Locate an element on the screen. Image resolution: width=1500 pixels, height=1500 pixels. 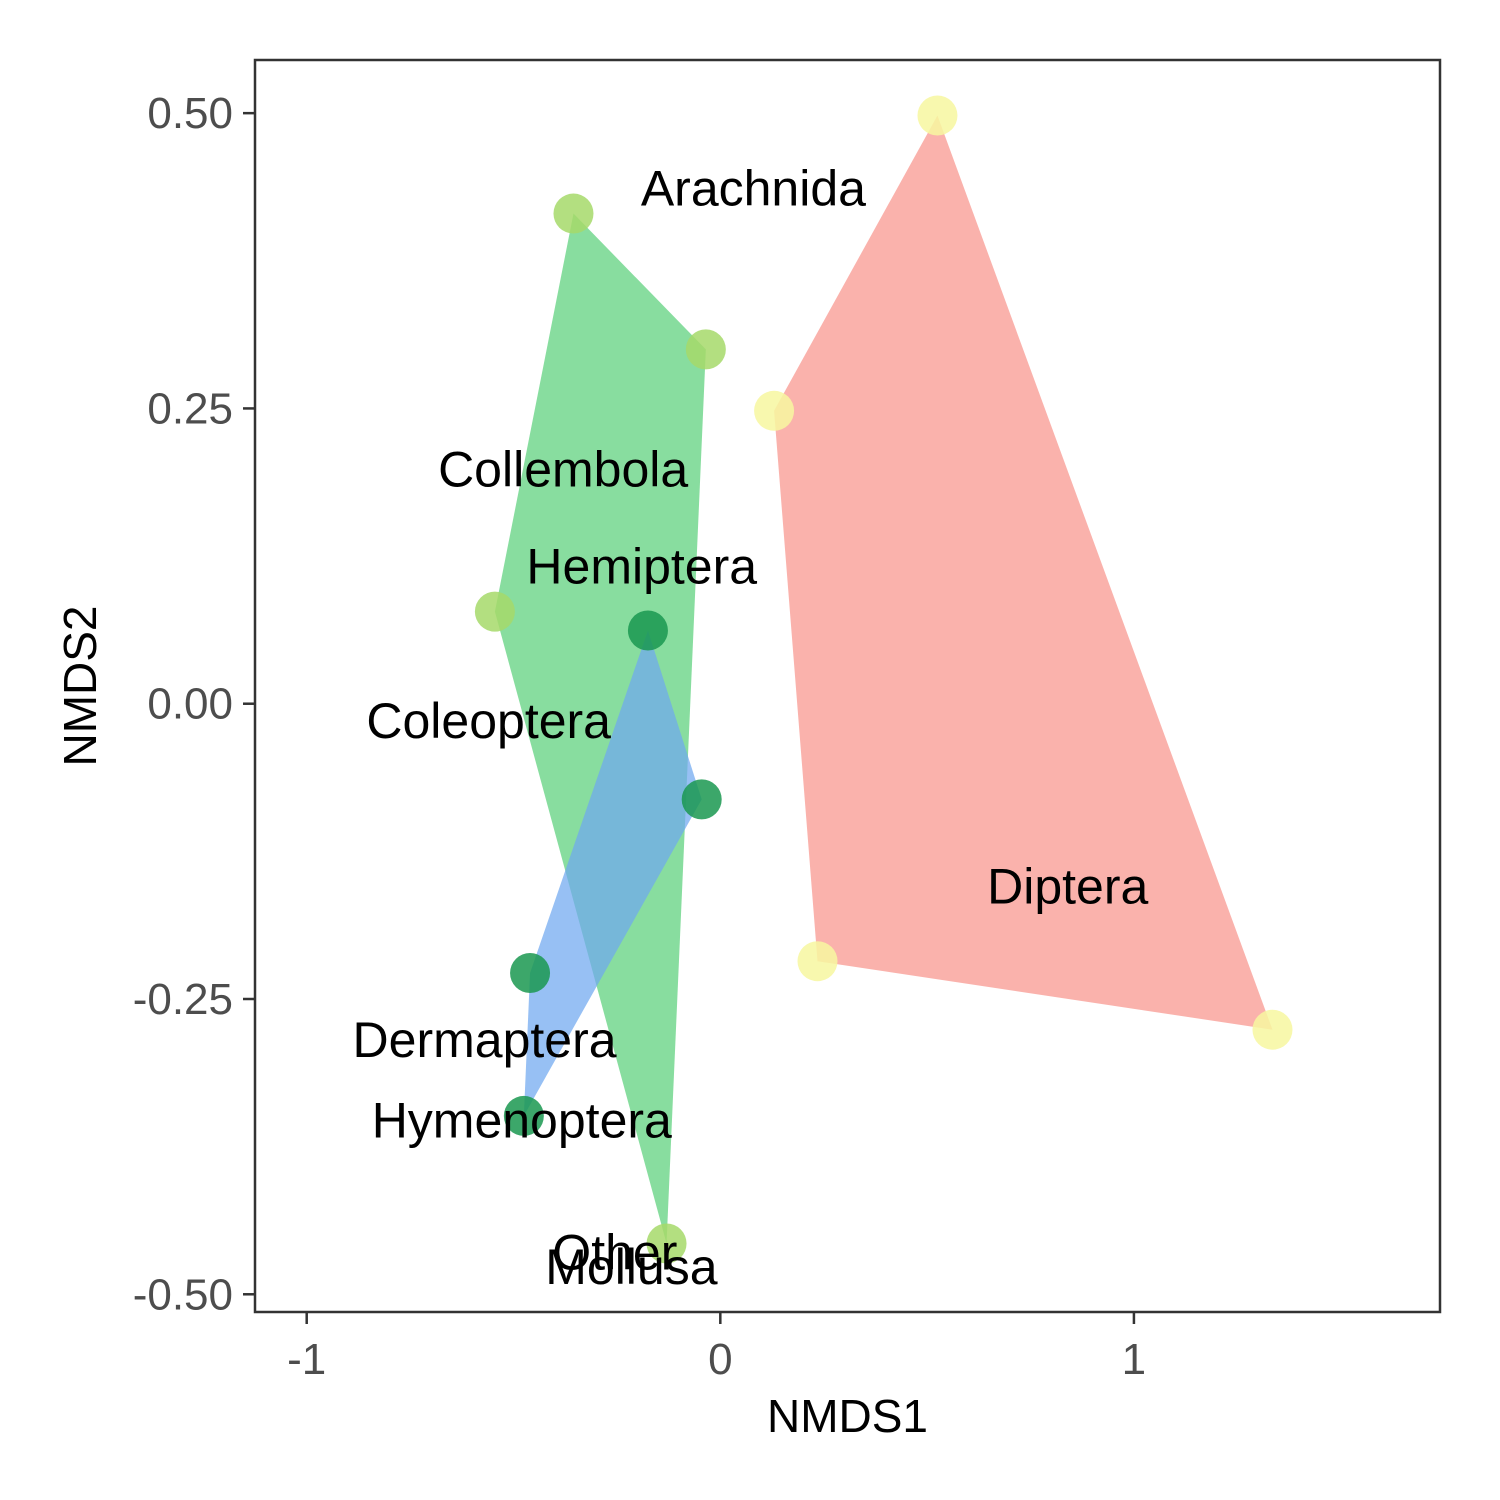
species-label-arachnida: Arachnida is located at coordinates (753, 188).